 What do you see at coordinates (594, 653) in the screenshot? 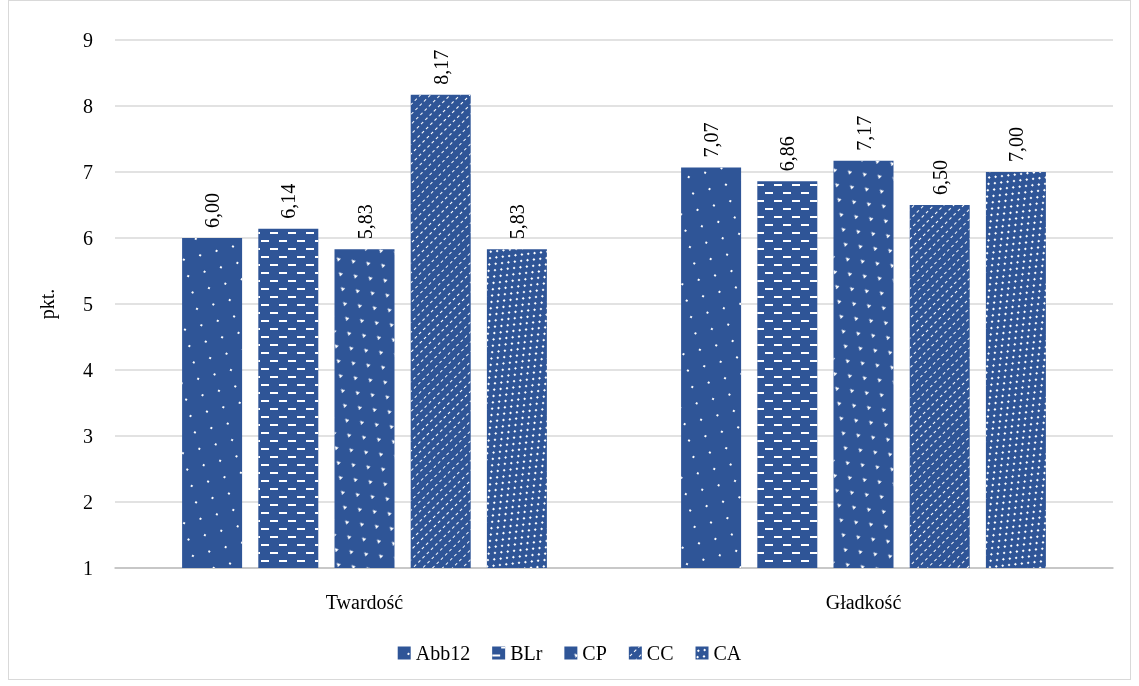
I see `legend-label: CP` at bounding box center [594, 653].